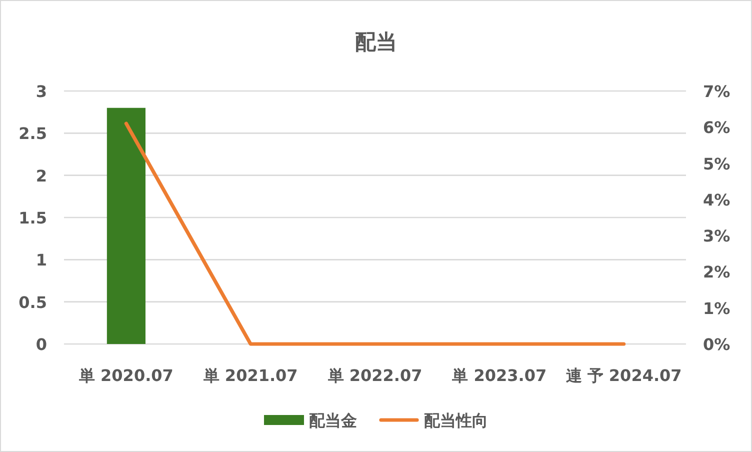 The height and width of the screenshot is (452, 752). Describe the element at coordinates (41, 260) in the screenshot. I see `y-tick-label: 1` at that location.